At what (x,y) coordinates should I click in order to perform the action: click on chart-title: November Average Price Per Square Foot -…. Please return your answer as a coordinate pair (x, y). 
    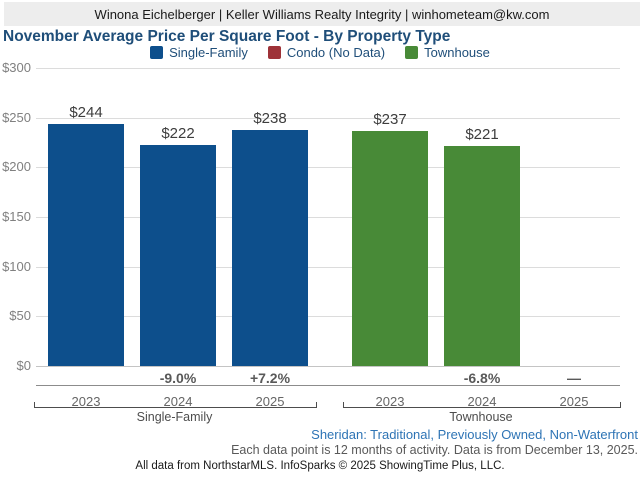
    Looking at the image, I should click on (227, 36).